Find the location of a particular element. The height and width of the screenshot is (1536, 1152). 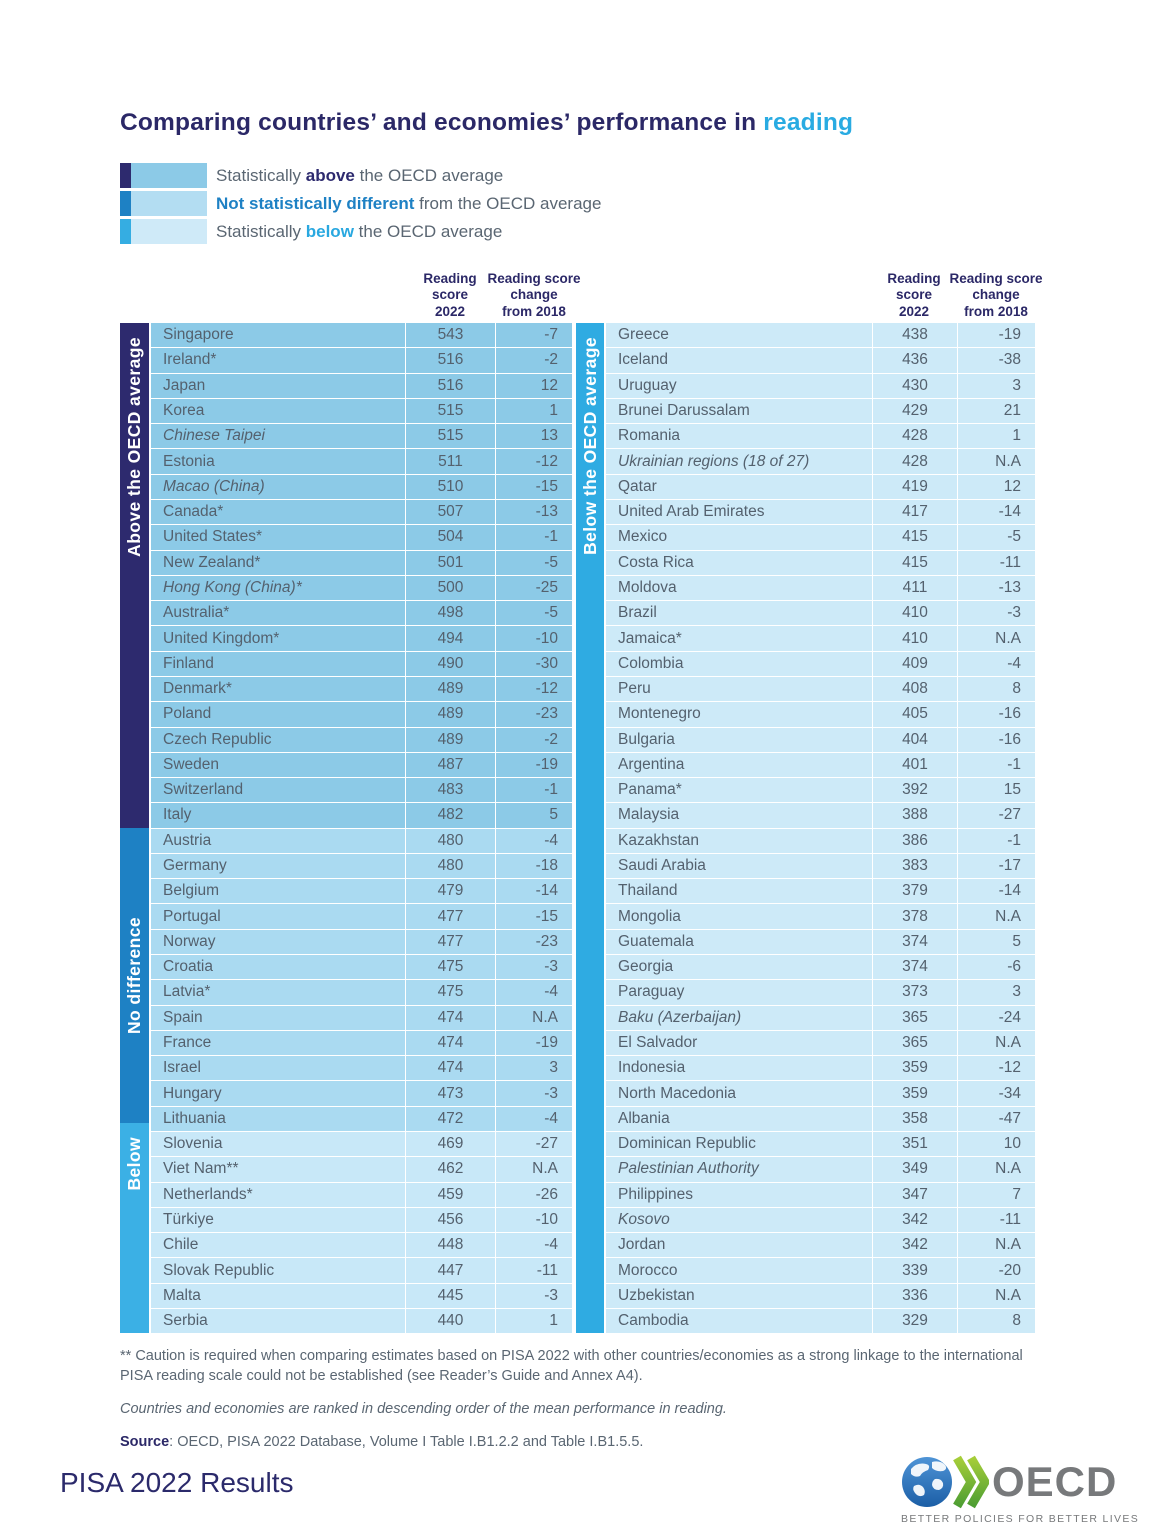

country-name-cell: Belgium is located at coordinates (191, 891).